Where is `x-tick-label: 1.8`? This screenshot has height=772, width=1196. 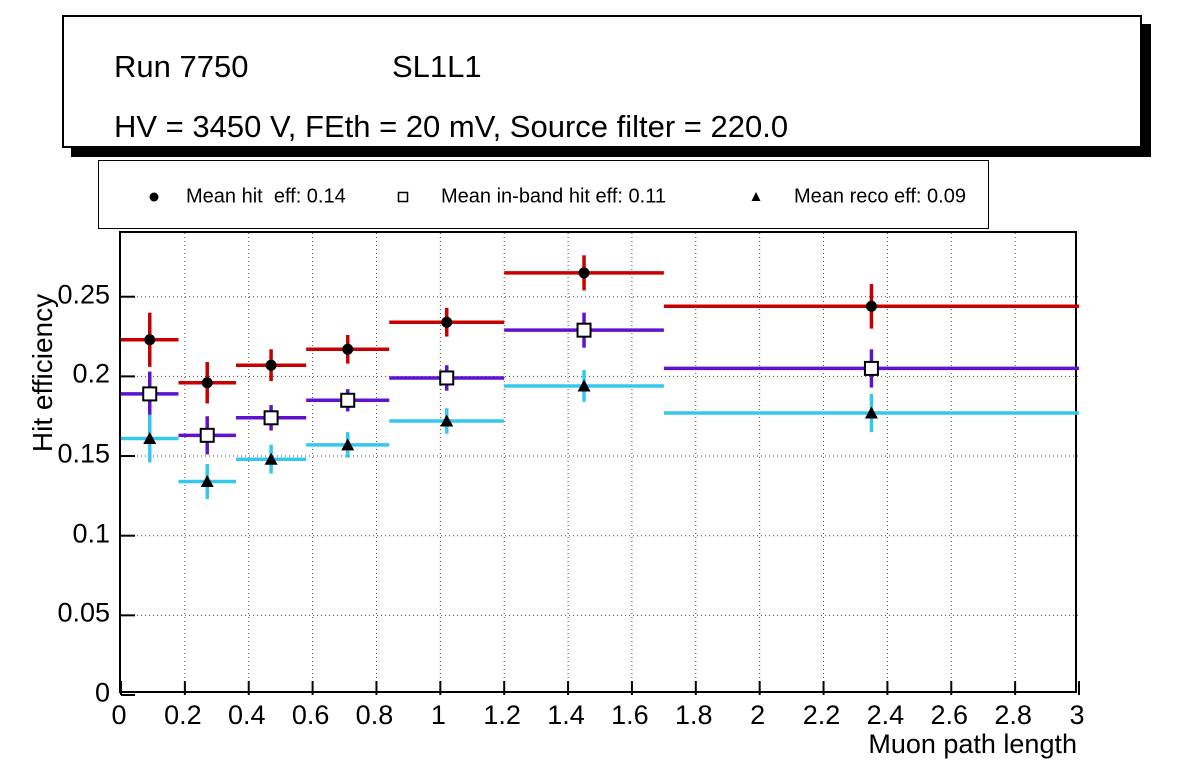
x-tick-label: 1.8 is located at coordinates (694, 715).